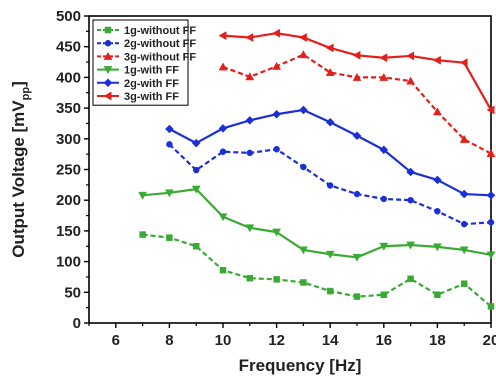 This screenshot has height=380, width=496. I want to click on y-tick-label: 50, so click(72, 292).